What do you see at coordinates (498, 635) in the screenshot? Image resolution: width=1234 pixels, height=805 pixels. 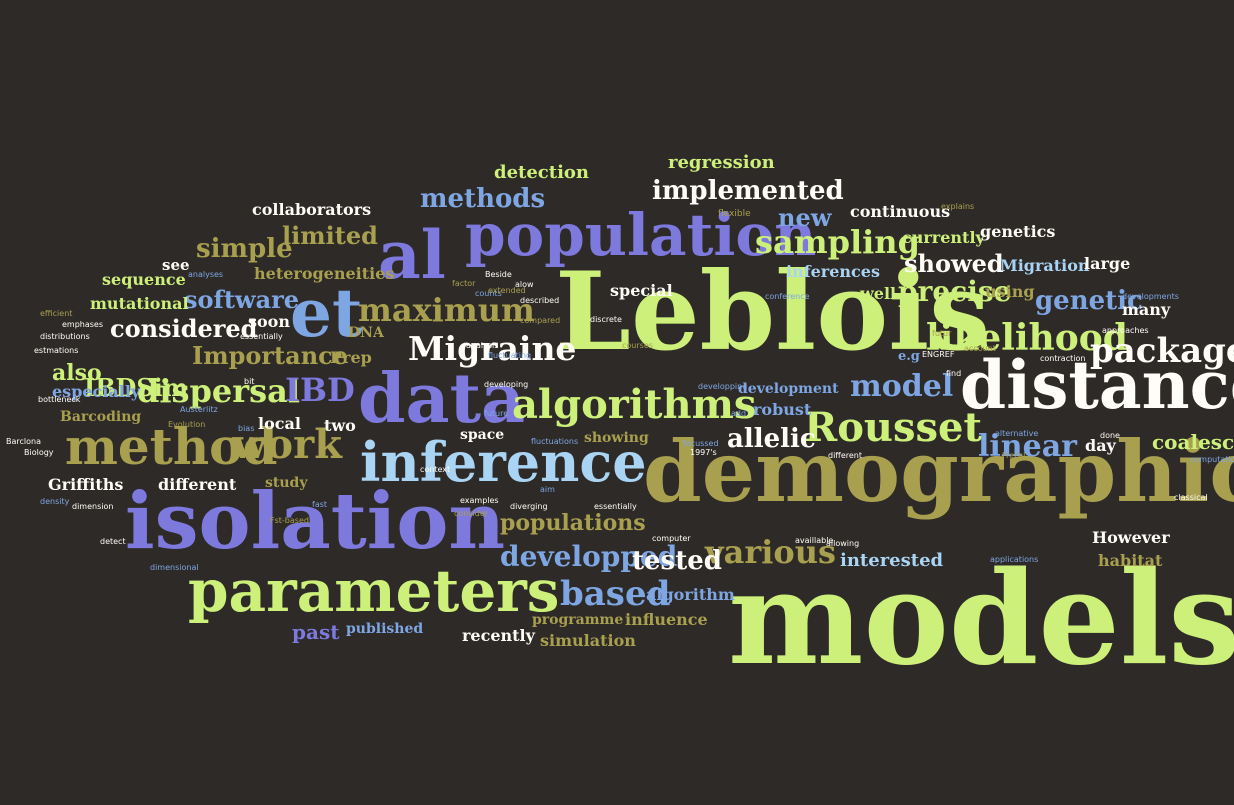 I see `word: recently` at bounding box center [498, 635].